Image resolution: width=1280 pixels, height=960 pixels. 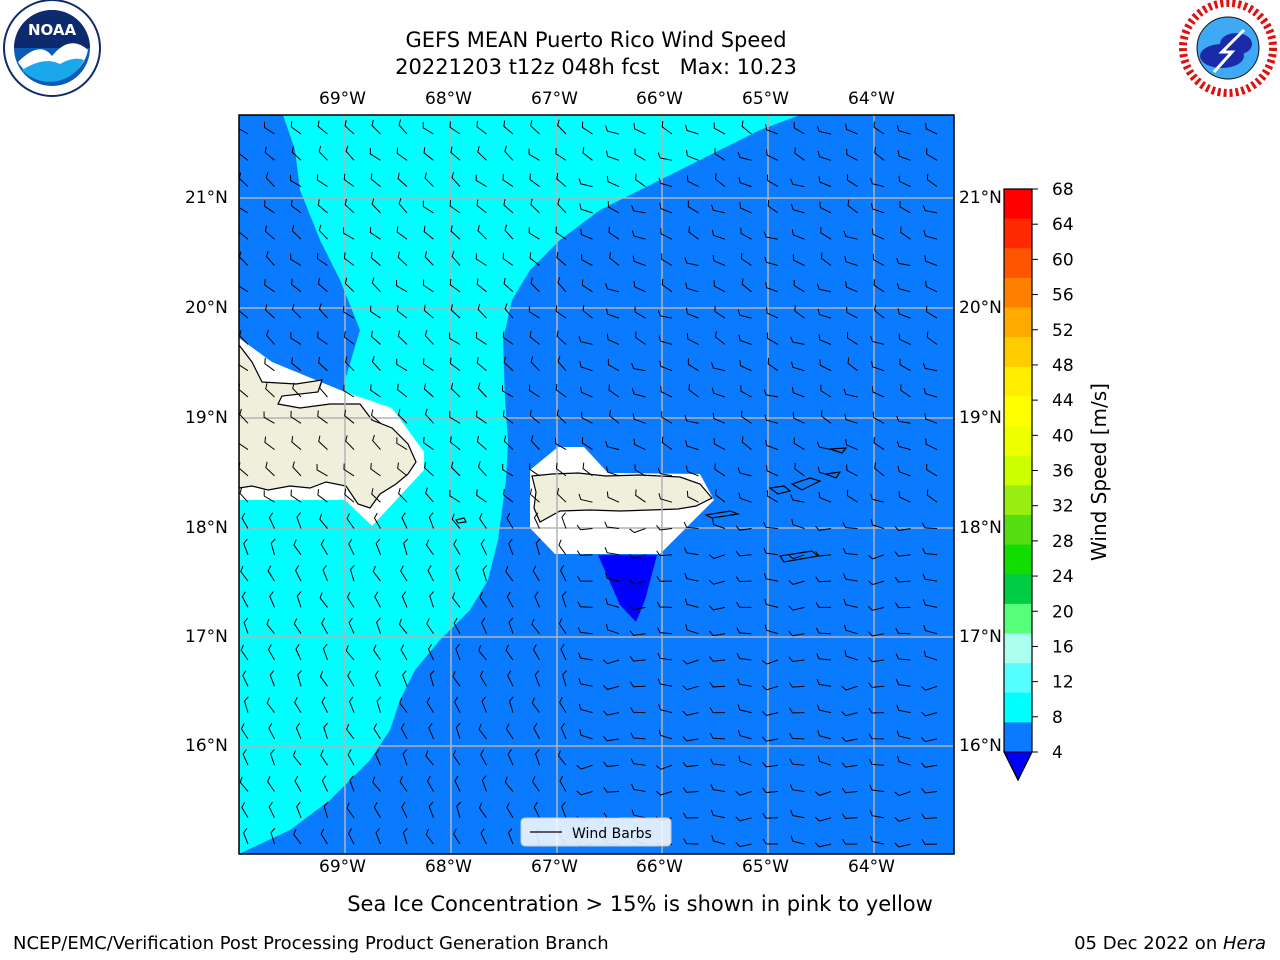 I want to click on colorbar-tick-label: 56, so click(x=1063, y=296).